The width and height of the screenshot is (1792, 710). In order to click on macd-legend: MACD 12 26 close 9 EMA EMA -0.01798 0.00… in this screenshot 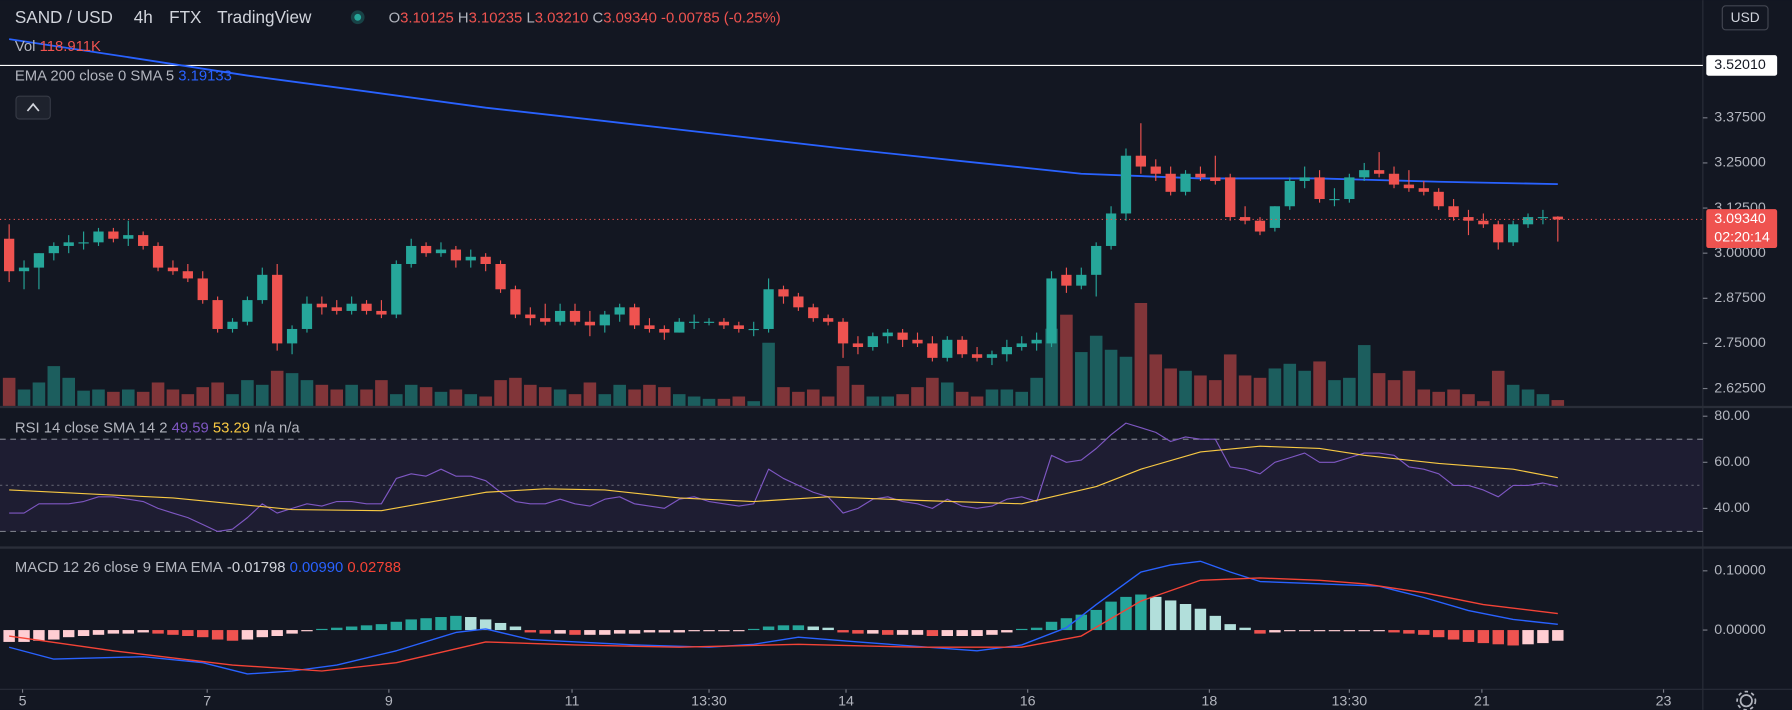, I will do `click(208, 568)`.